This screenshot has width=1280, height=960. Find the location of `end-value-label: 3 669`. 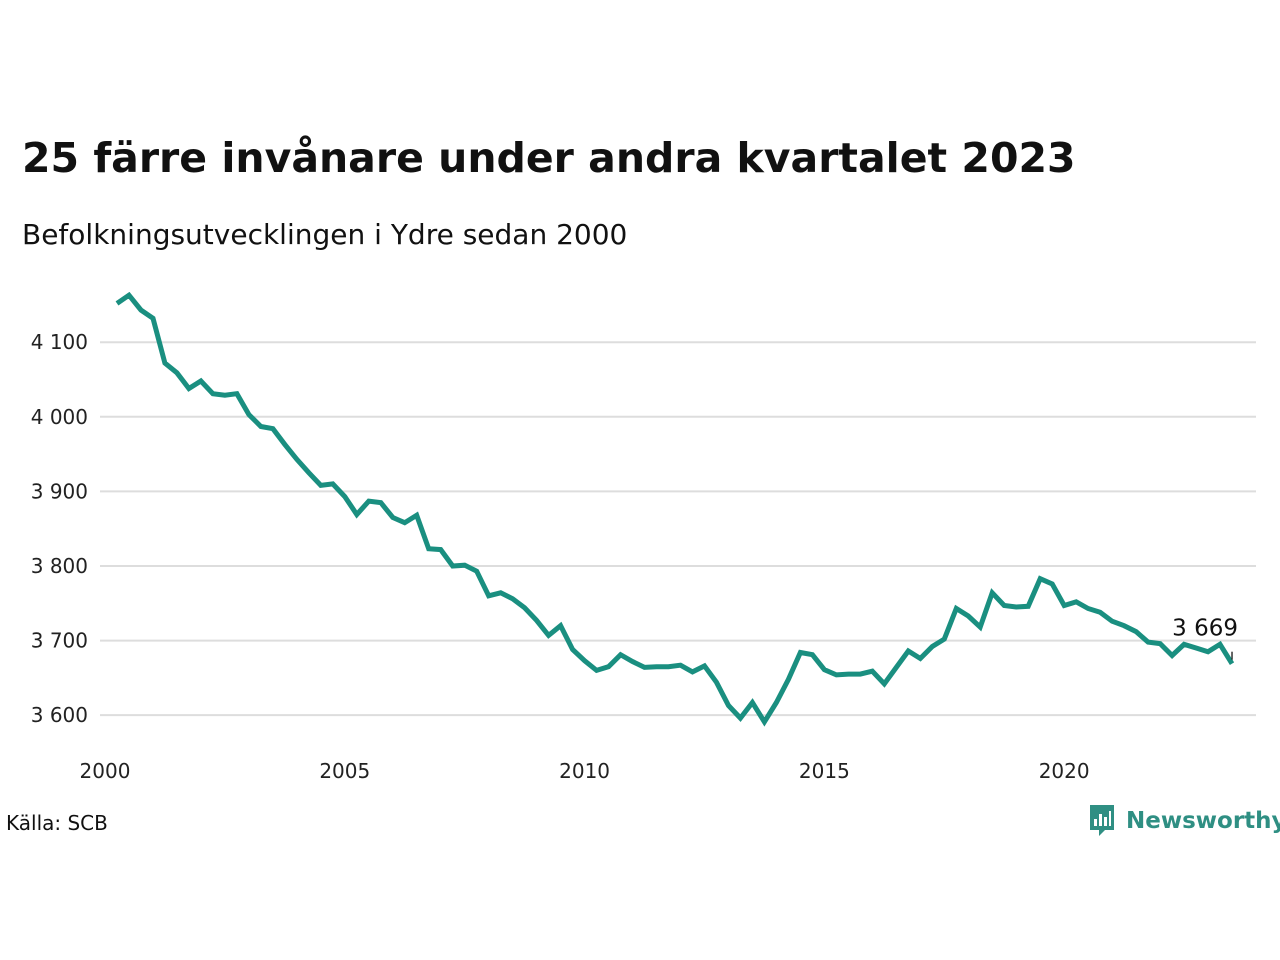

end-value-label: 3 669 is located at coordinates (1205, 629).